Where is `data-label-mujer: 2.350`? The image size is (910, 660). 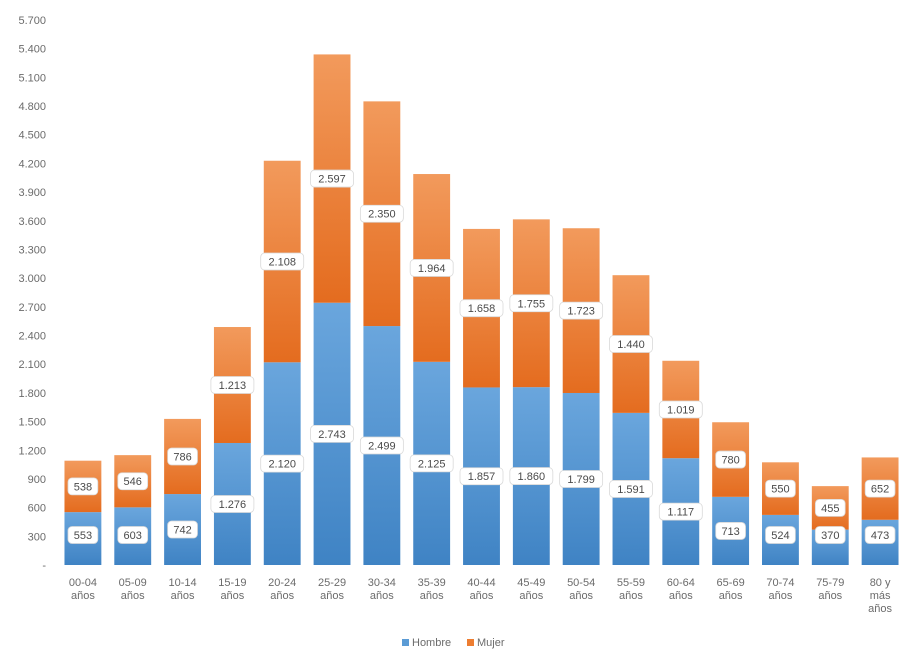 data-label-mujer: 2.350 is located at coordinates (382, 215).